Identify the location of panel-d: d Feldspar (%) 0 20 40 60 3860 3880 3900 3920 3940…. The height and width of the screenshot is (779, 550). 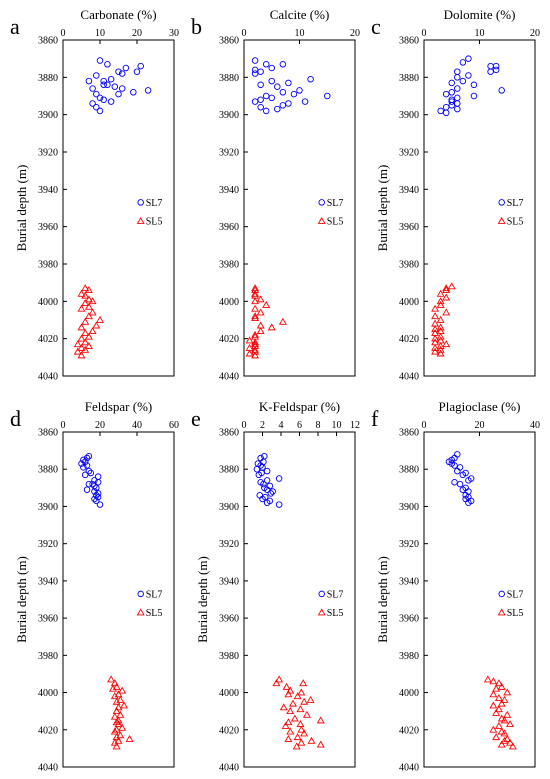
(94, 586).